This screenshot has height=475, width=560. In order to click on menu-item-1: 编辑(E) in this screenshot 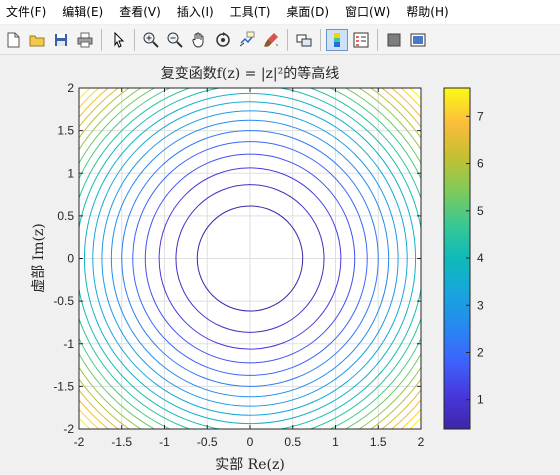, I will do `click(83, 12)`.